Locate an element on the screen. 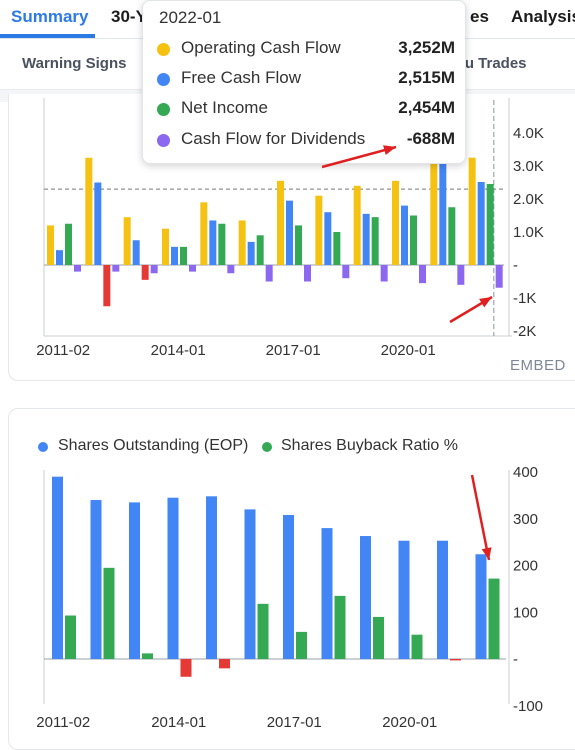 The height and width of the screenshot is (750, 575). y-tick-label: 200 is located at coordinates (525, 566).